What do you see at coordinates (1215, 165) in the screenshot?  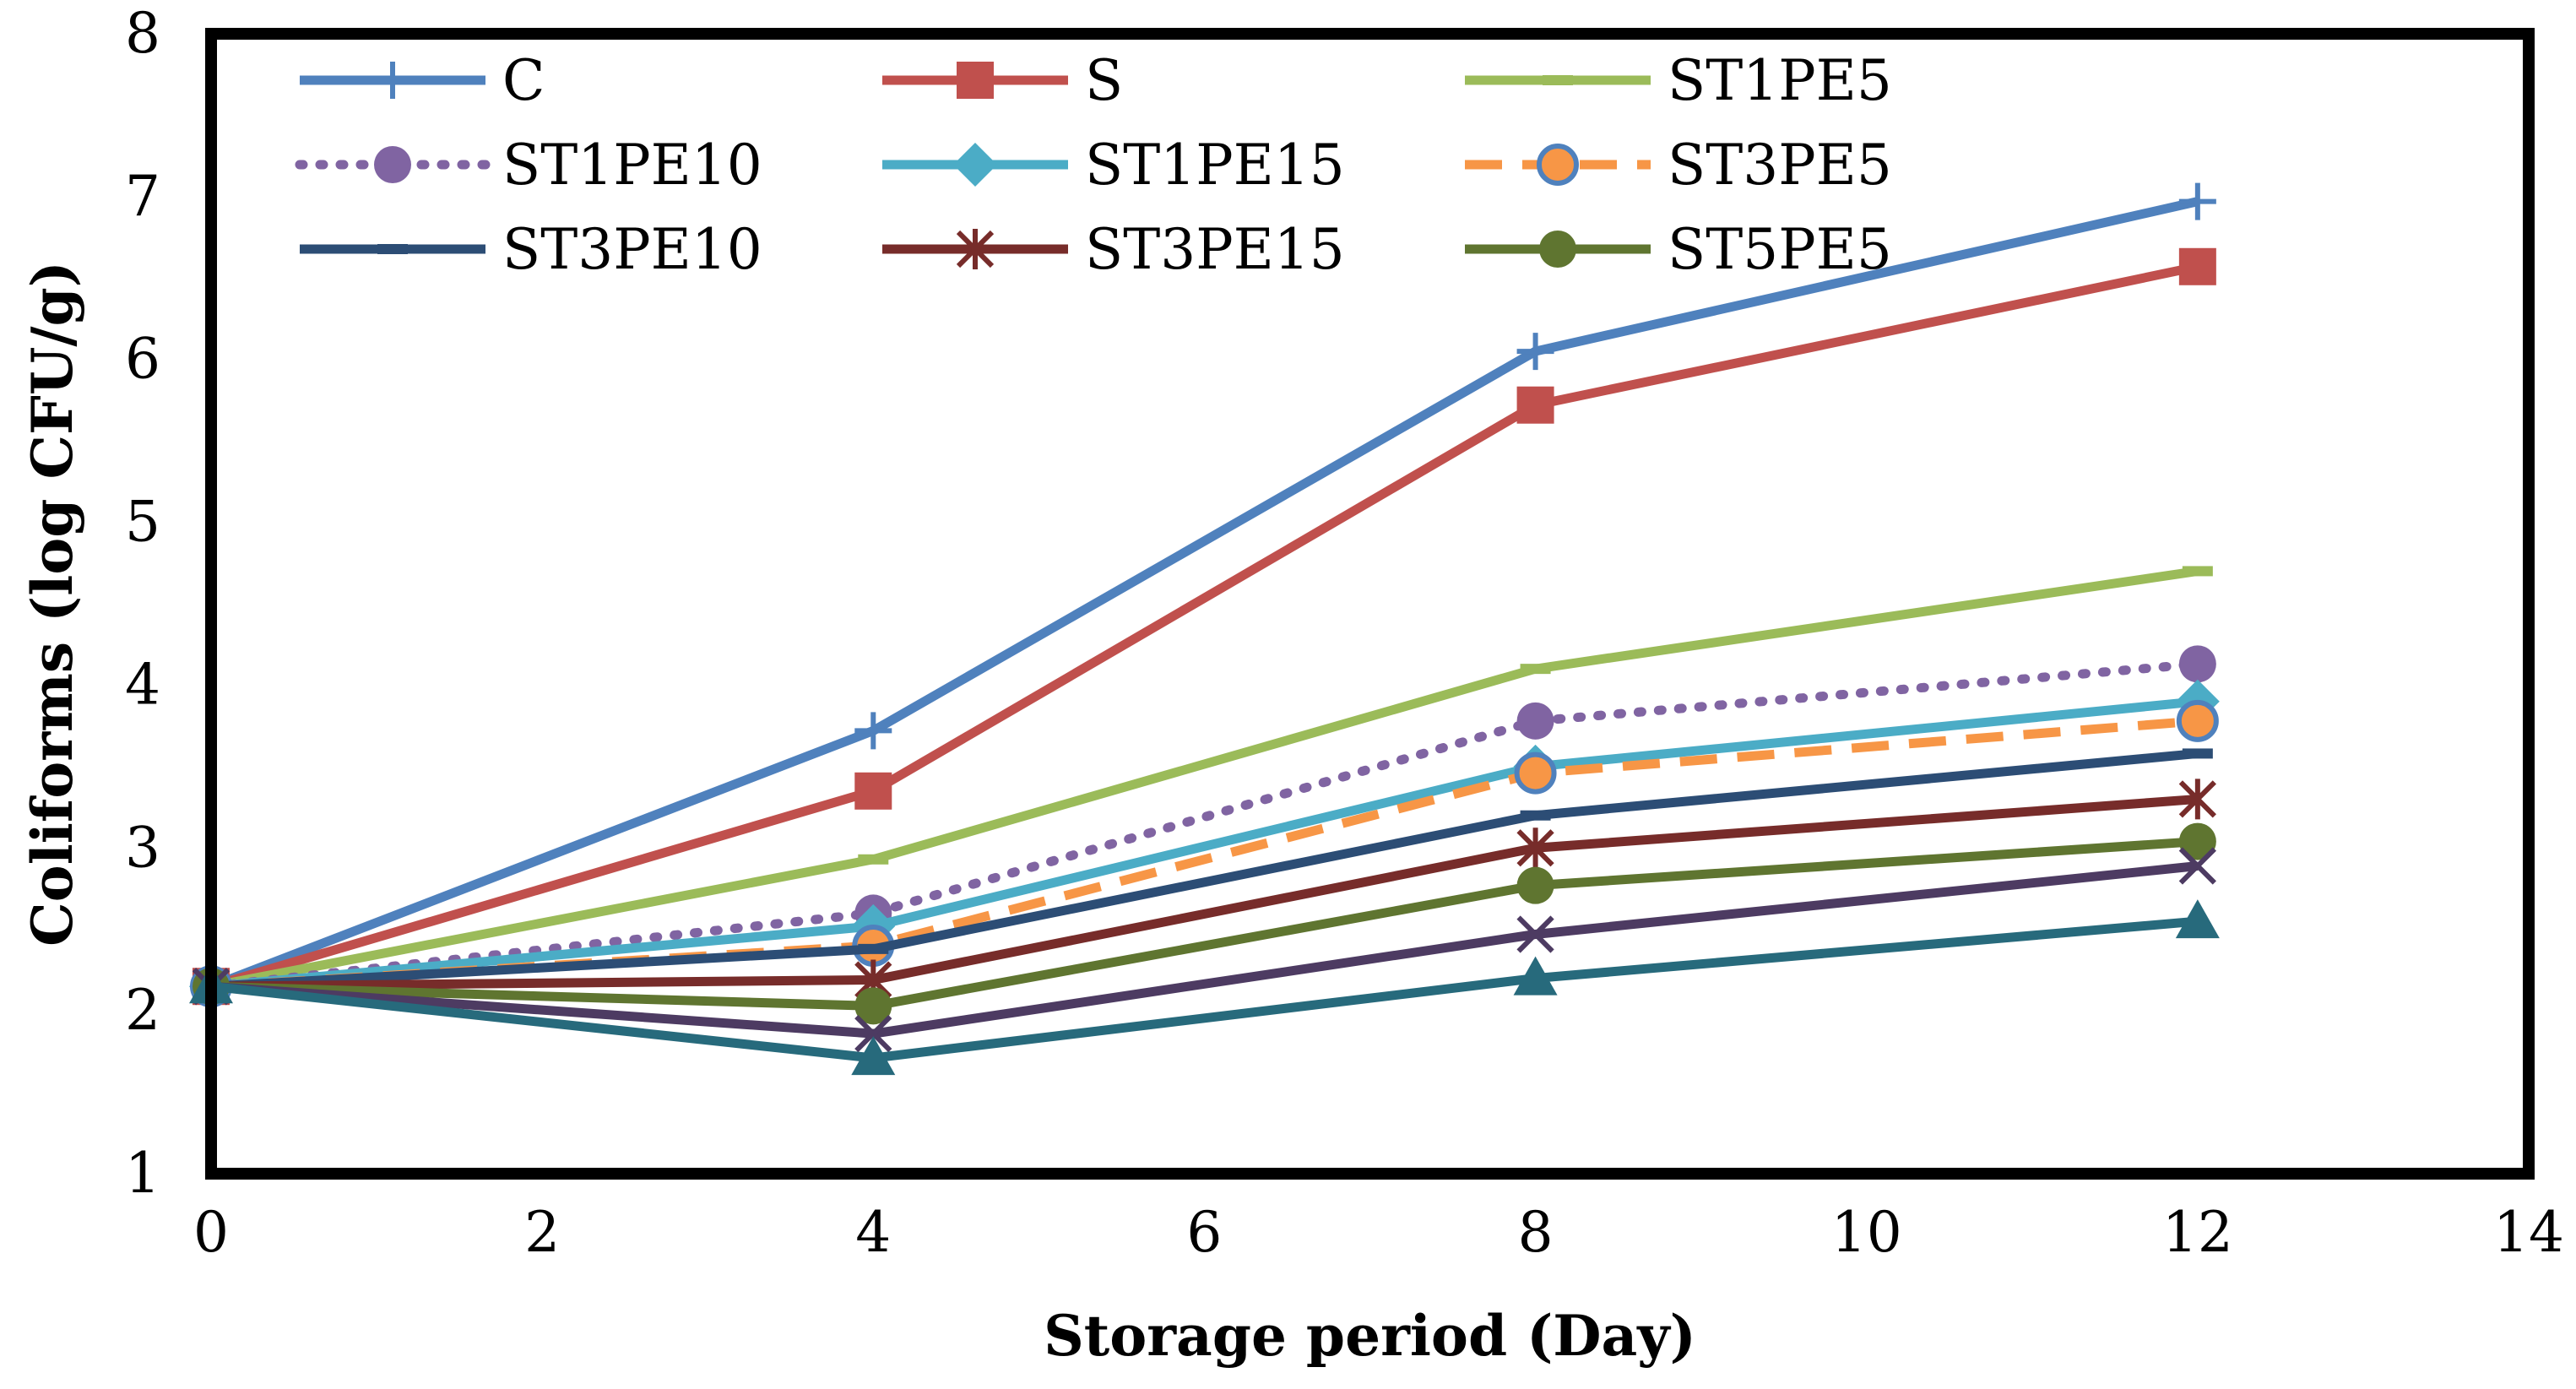 I see `legend-label: ST1PE15` at bounding box center [1215, 165].